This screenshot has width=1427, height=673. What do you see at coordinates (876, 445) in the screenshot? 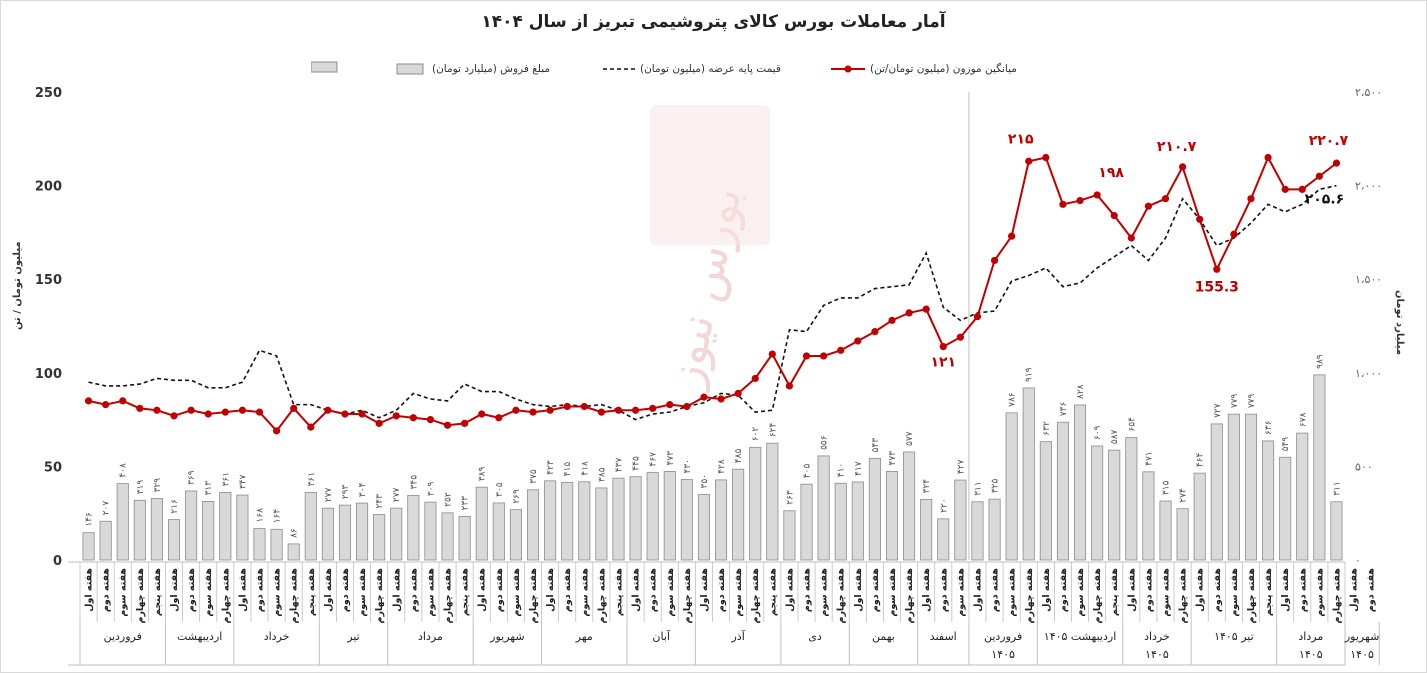
I see `sales-bar-label: ۵۴۳` at bounding box center [876, 445].